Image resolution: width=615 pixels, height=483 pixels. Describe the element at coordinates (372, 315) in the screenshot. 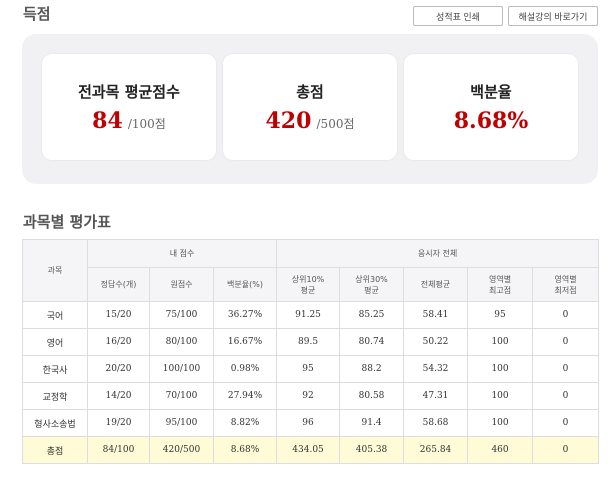

I see `score-cell: 85.25` at that location.